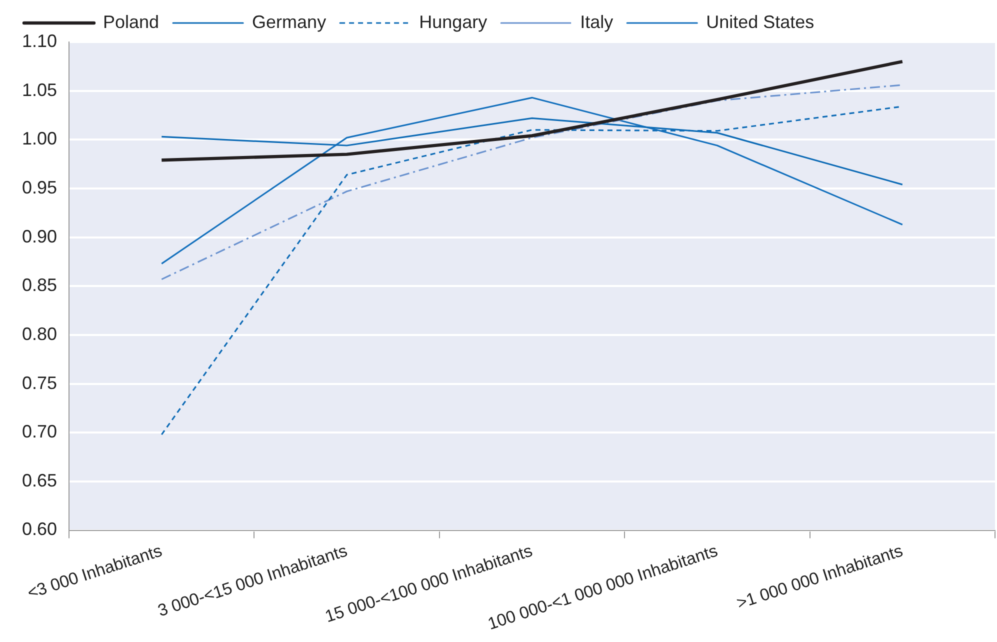  Describe the element at coordinates (40, 480) in the screenshot. I see `y-tick-label: 0.65` at that location.